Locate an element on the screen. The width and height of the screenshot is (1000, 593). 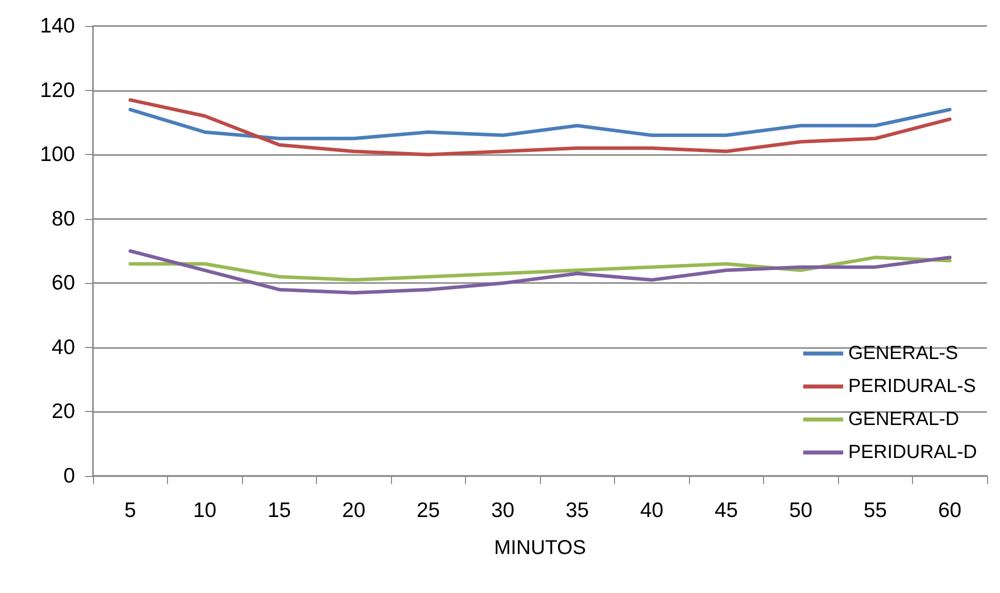
y-tick-label: 60 is located at coordinates (63, 283).